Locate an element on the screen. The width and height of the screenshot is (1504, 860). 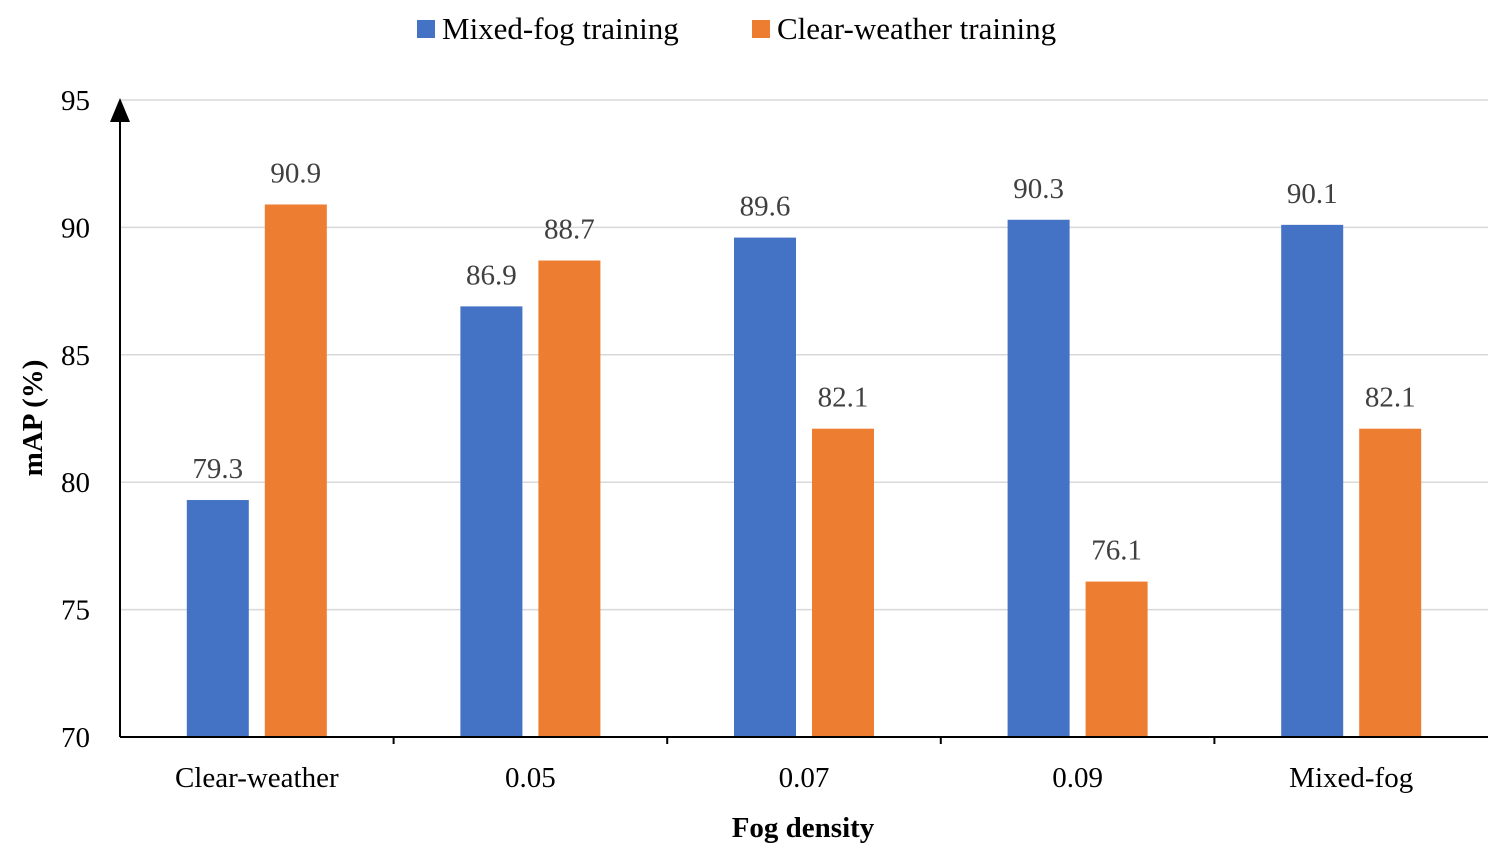
data-label: 79.3 is located at coordinates (217, 469).